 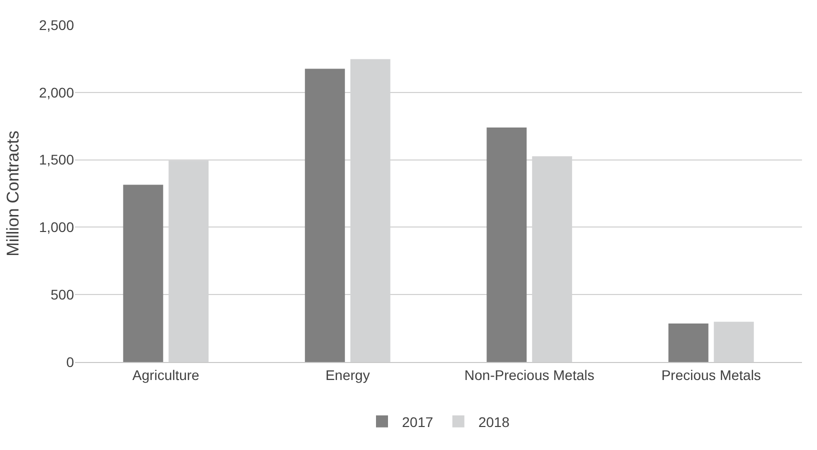 I want to click on x-tick-label: Precious Metals, so click(x=711, y=374).